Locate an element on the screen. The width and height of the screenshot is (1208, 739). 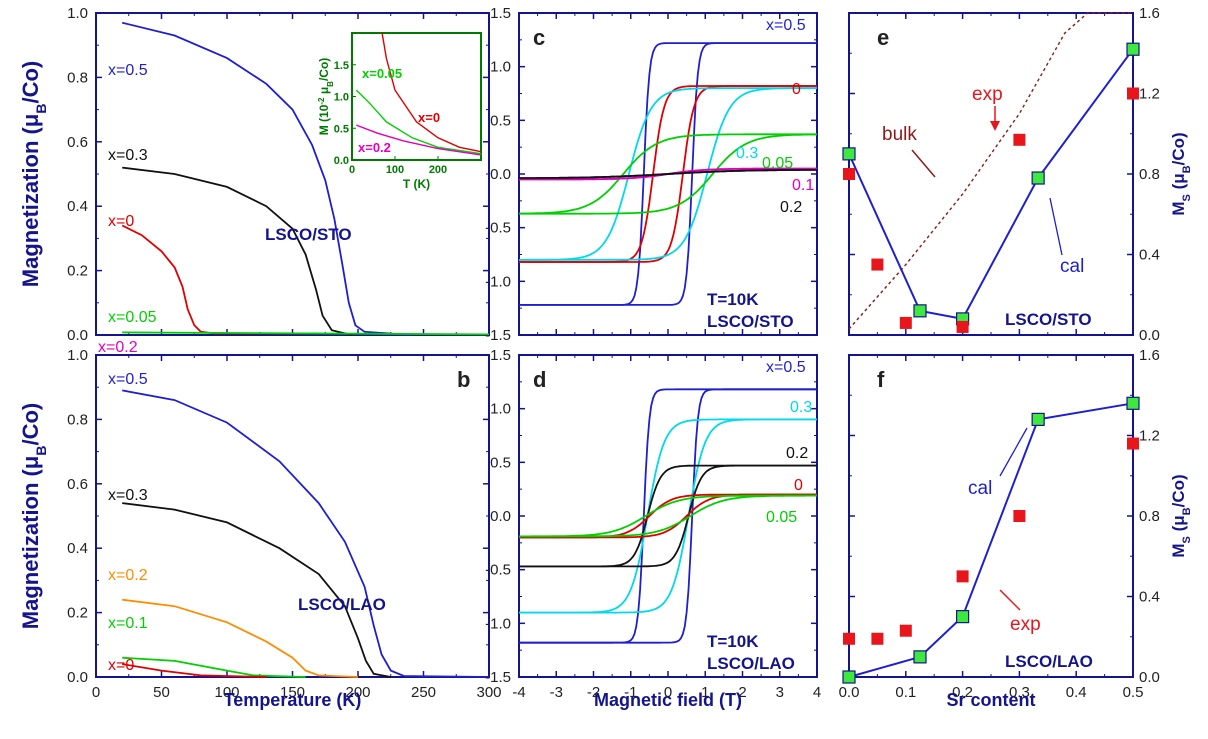
x-tick-label: -4 is located at coordinates (518, 692).